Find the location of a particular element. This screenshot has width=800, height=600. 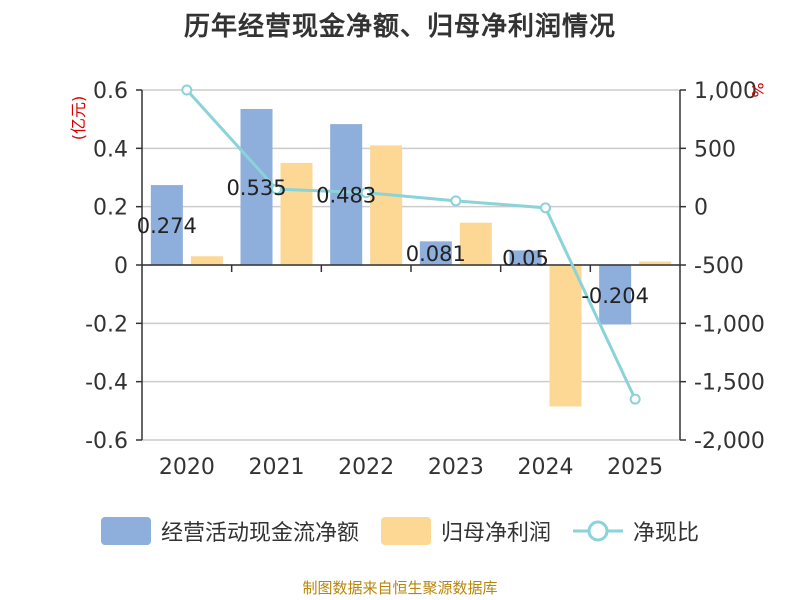

legend-item-cashflow: 经营活动现金流净额 is located at coordinates (229, 531).